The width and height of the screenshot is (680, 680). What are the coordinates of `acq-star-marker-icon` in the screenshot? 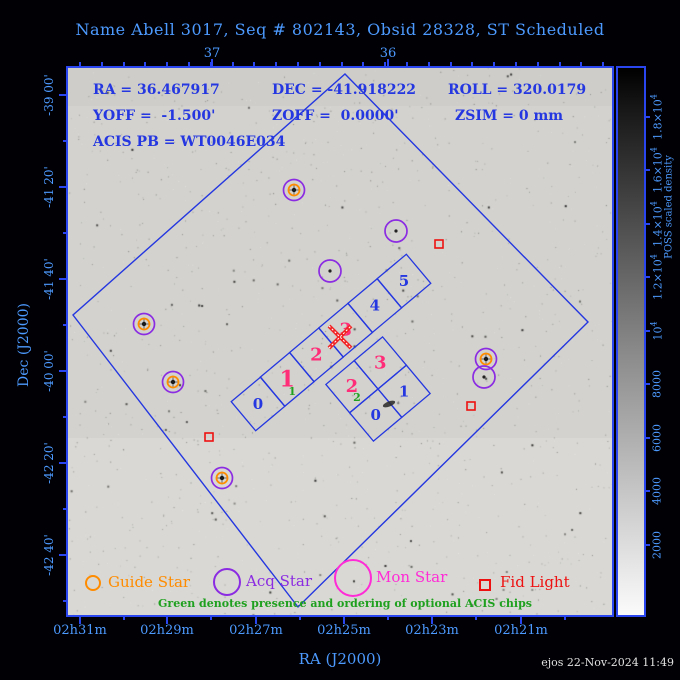 It's located at (227, 582).